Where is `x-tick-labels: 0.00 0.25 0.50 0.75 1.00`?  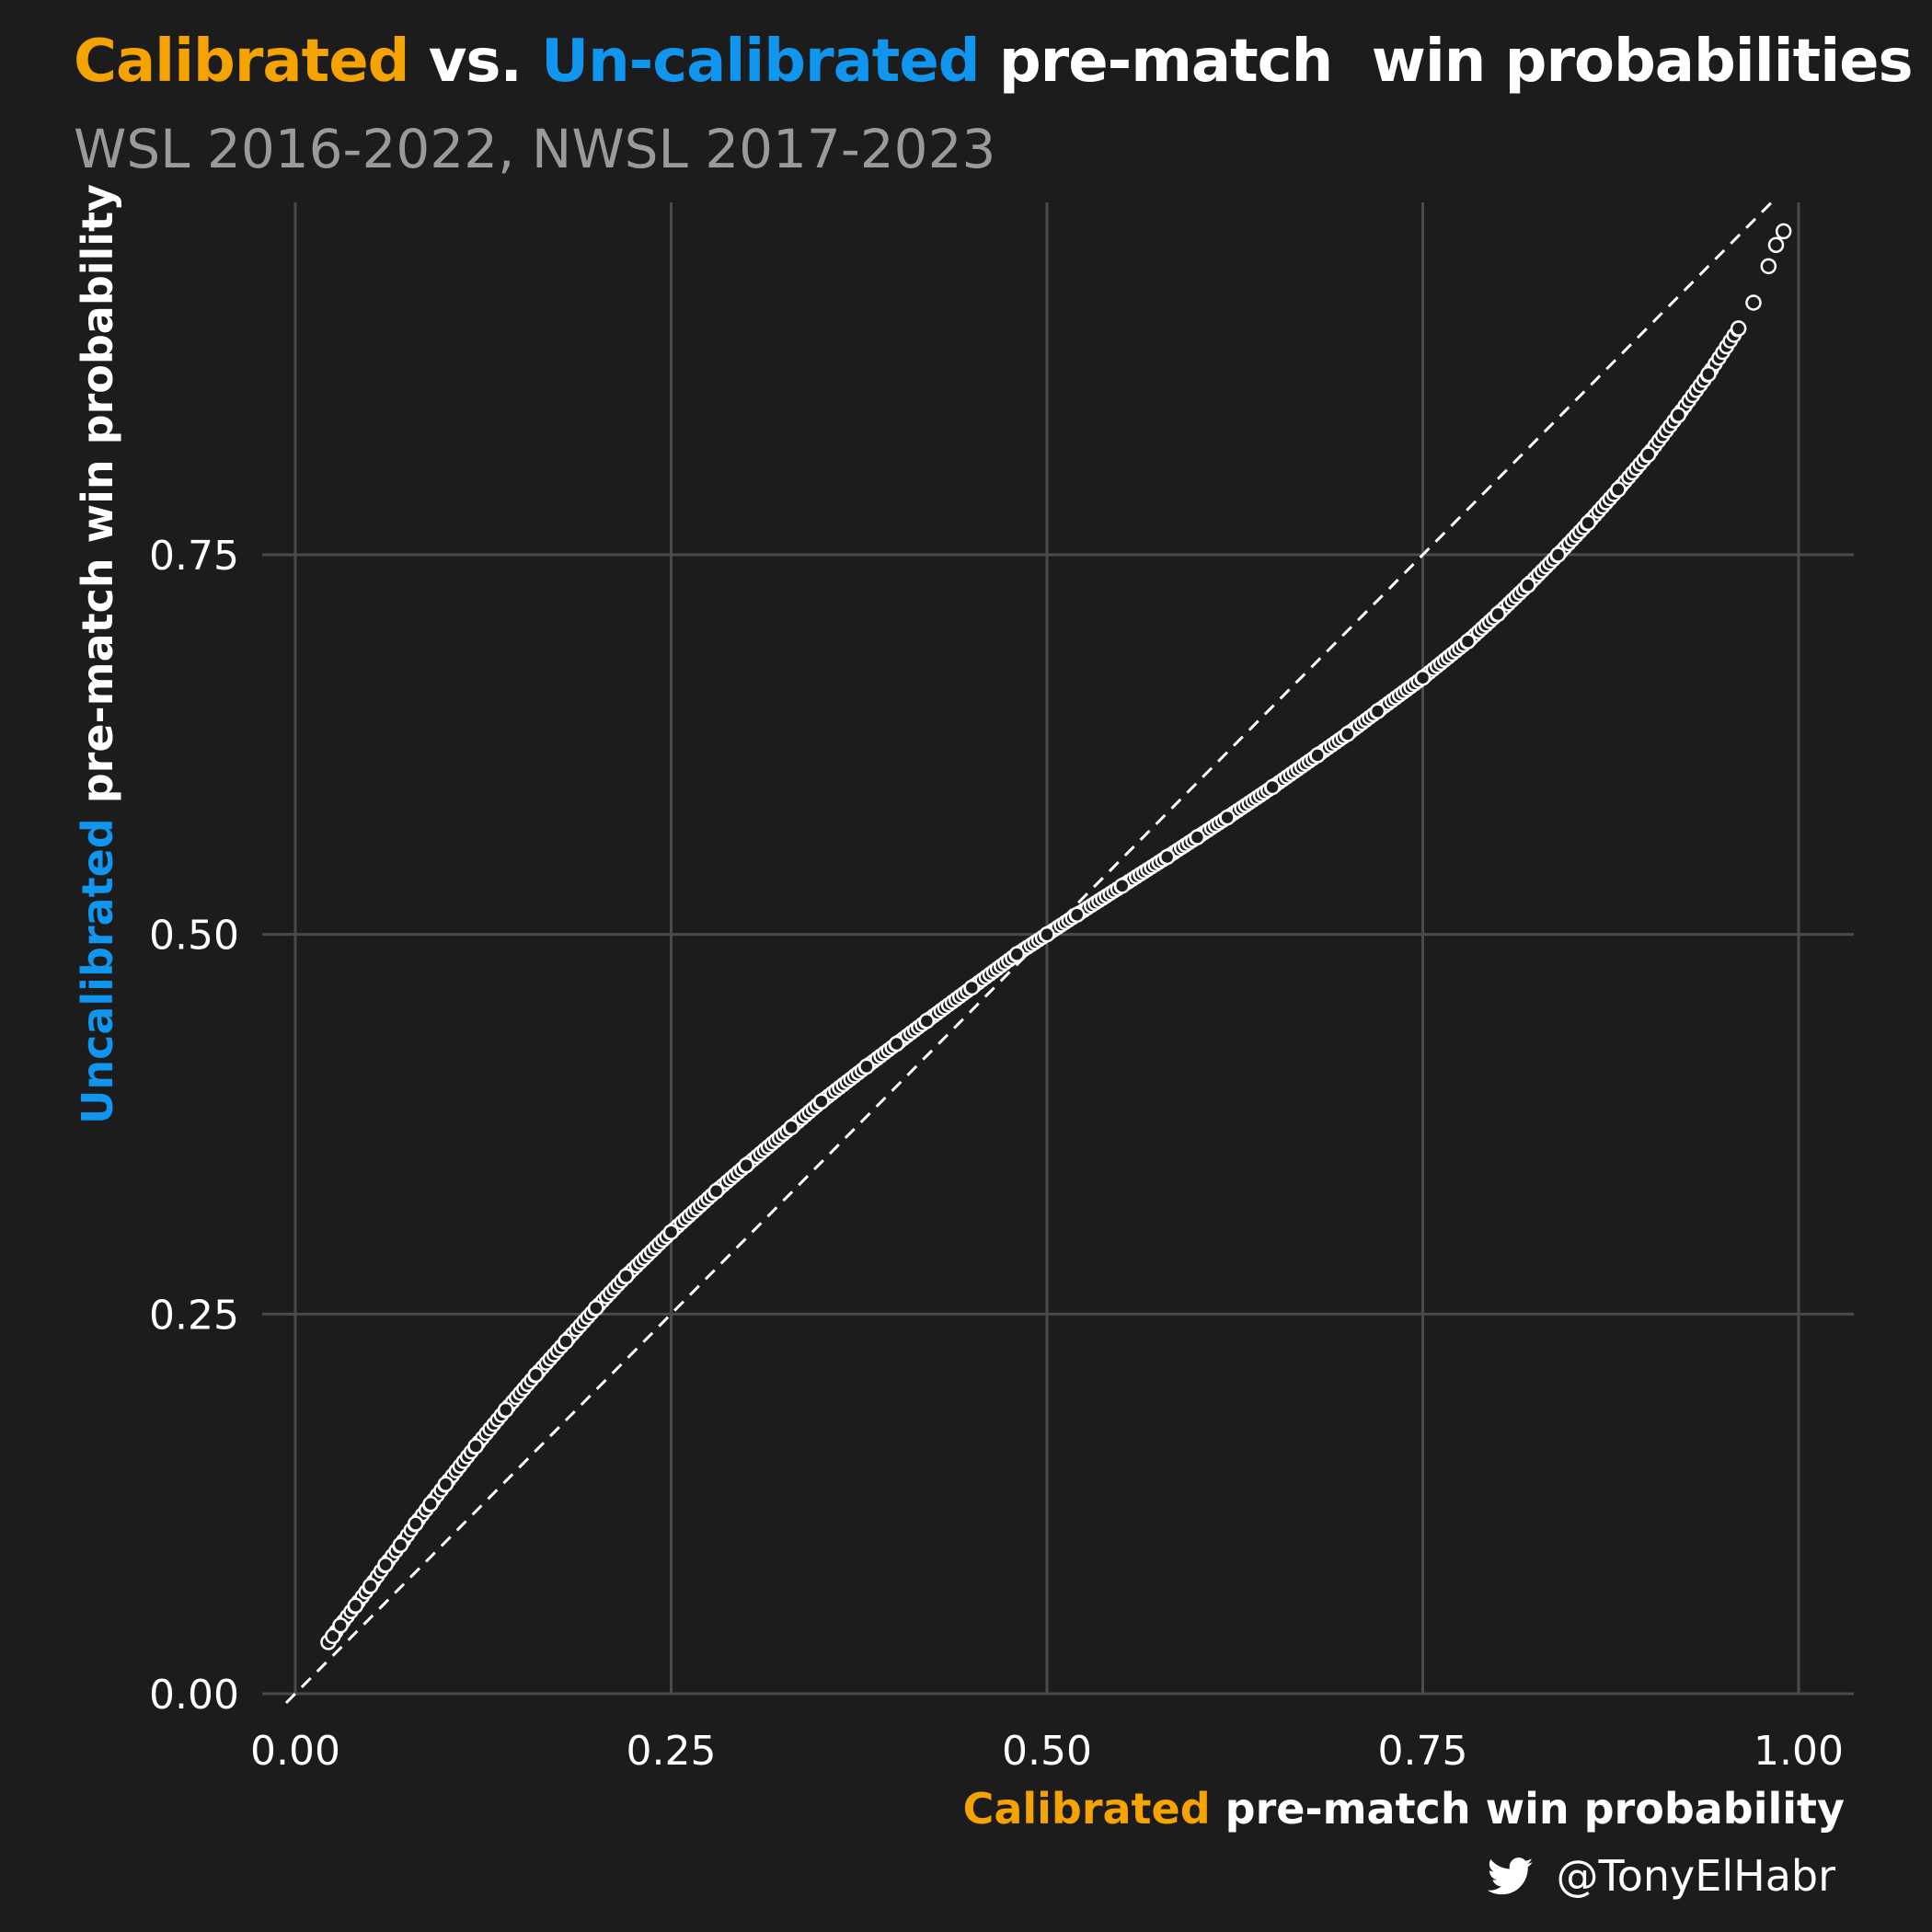 x-tick-labels: 0.00 0.25 0.50 0.75 1.00 is located at coordinates (1047, 1751).